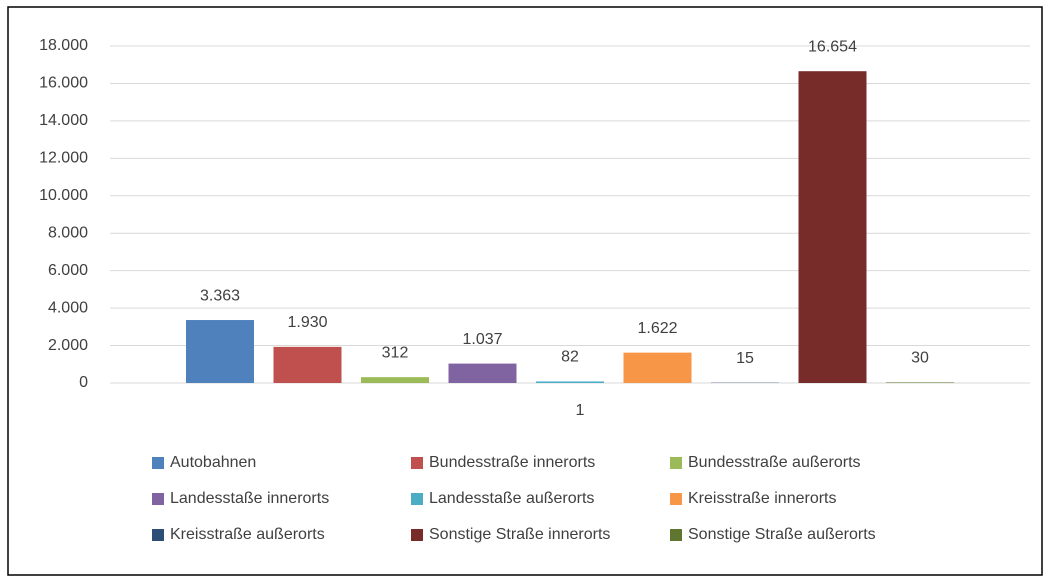 This screenshot has width=1049, height=586. What do you see at coordinates (247, 534) in the screenshot?
I see `legend-label: Kreisstraße außerorts` at bounding box center [247, 534].